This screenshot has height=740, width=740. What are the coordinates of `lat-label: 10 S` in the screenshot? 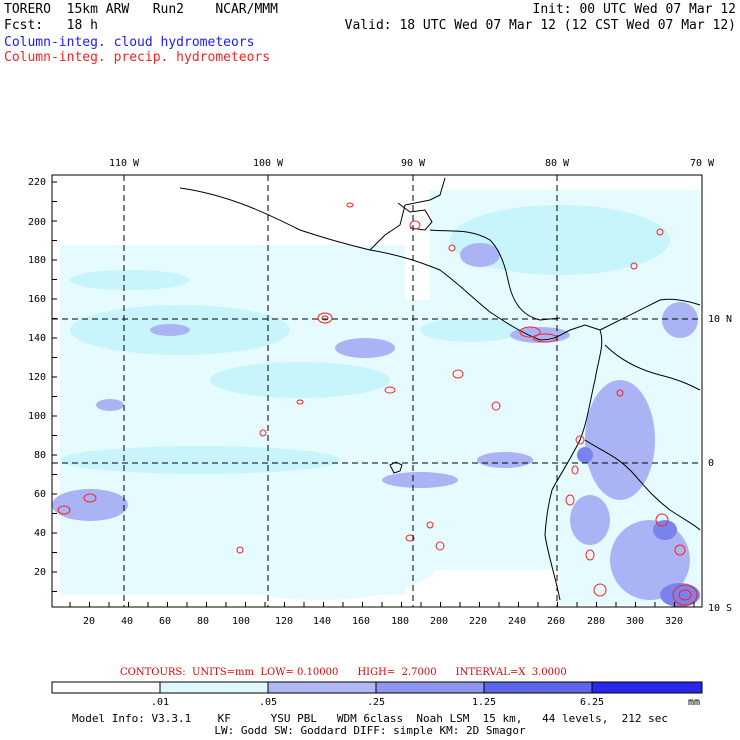 It's located at (720, 608).